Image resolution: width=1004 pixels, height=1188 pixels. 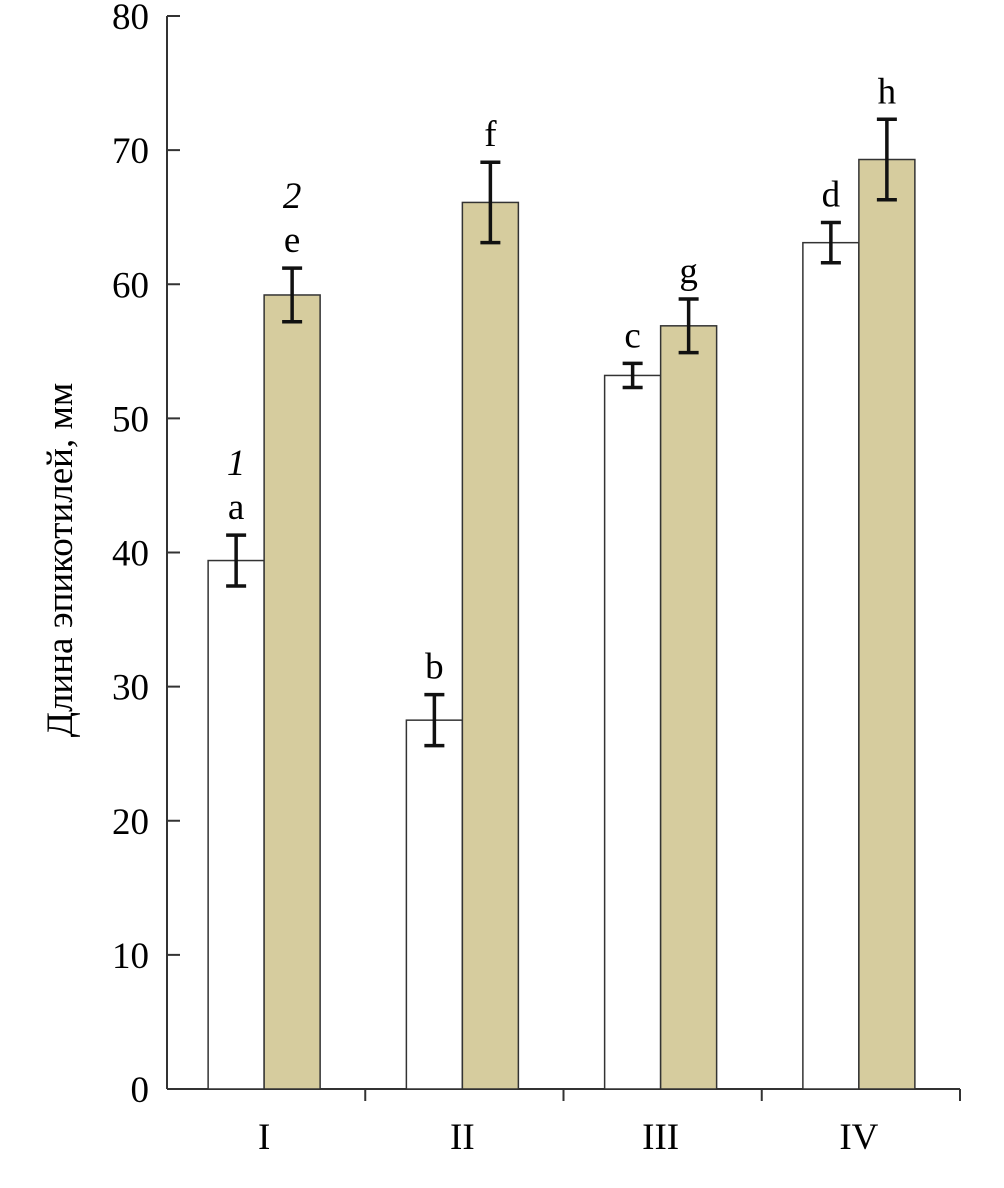 What do you see at coordinates (292, 240) in the screenshot?
I see `significance-letter: e` at bounding box center [292, 240].